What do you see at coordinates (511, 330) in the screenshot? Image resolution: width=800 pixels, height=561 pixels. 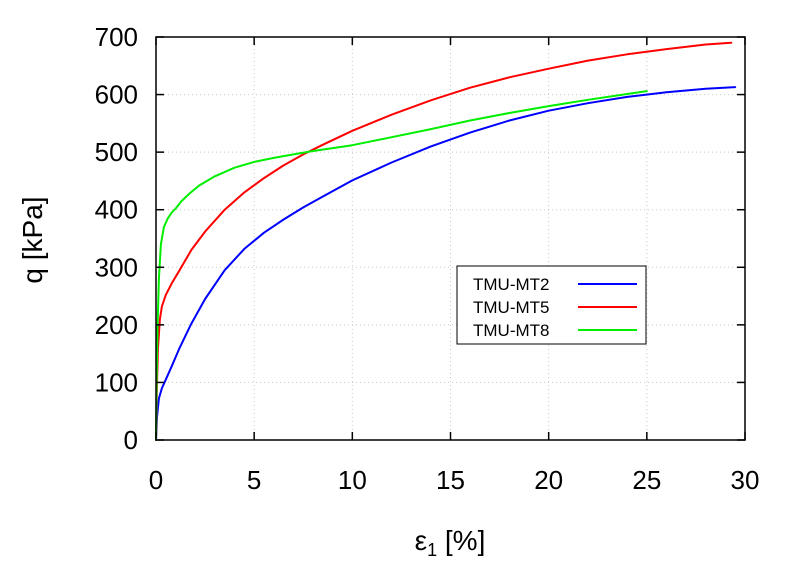 I see `legend-label-tmu-mt8: TMU-MT8` at bounding box center [511, 330].